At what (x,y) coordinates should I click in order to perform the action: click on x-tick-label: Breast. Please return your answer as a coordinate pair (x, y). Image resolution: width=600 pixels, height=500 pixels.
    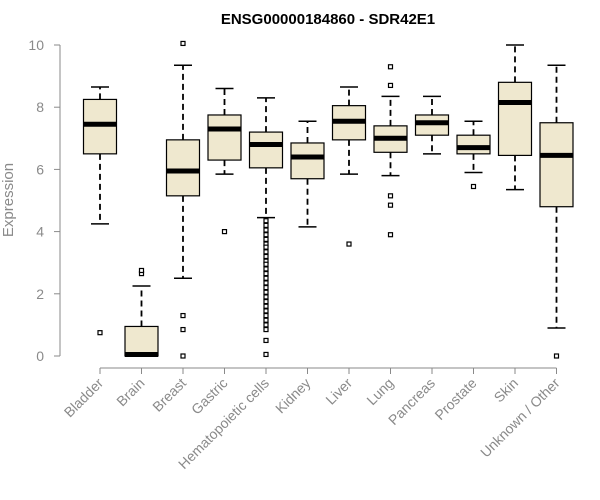
    Looking at the image, I should click on (169, 395).